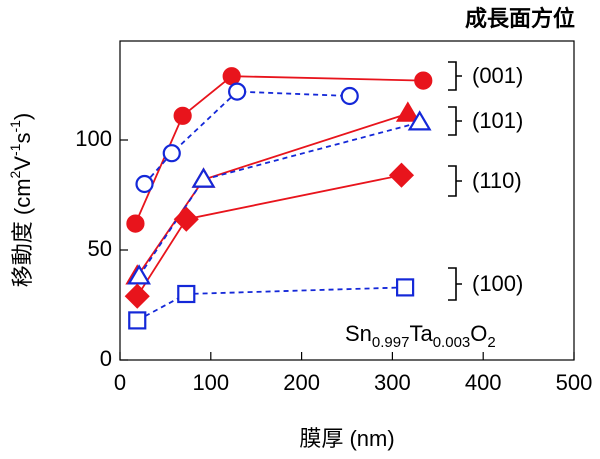  I want to click on orientation-label: (101), so click(497, 120).